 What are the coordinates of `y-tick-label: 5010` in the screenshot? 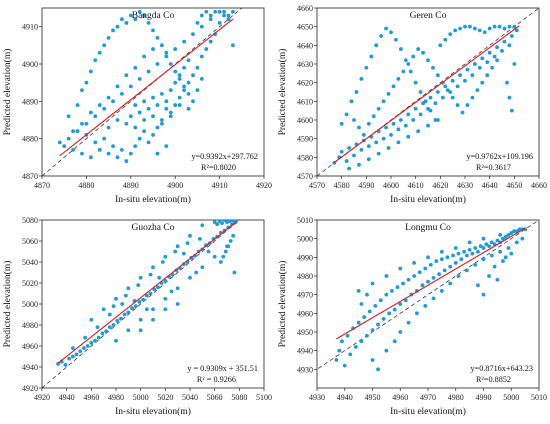 It's located at (305, 220).